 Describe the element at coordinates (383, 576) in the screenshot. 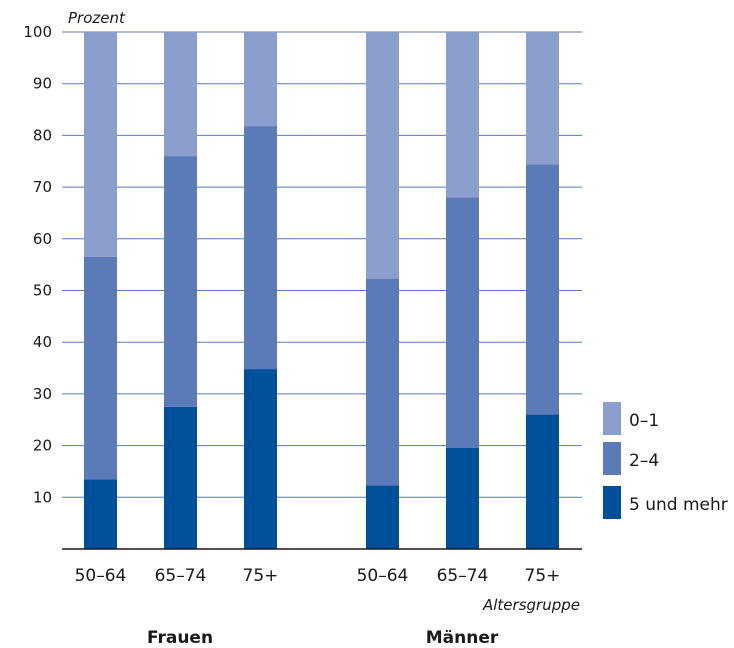

I see `x-tick-label-männer-0: 50–64` at that location.